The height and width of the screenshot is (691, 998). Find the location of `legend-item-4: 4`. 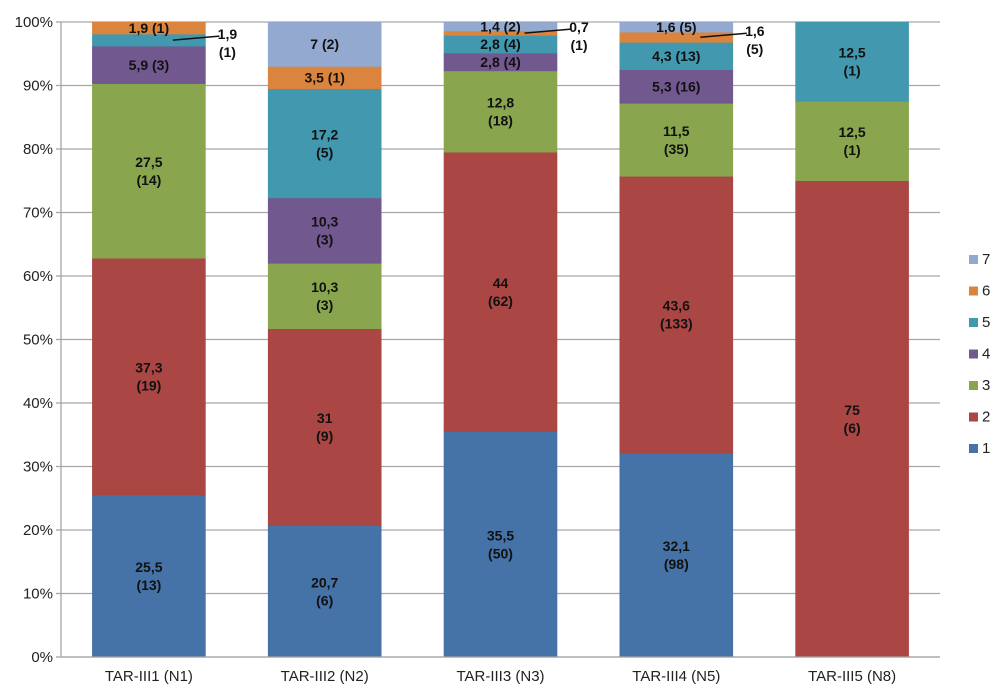

legend-item-4: 4 is located at coordinates (979, 354).